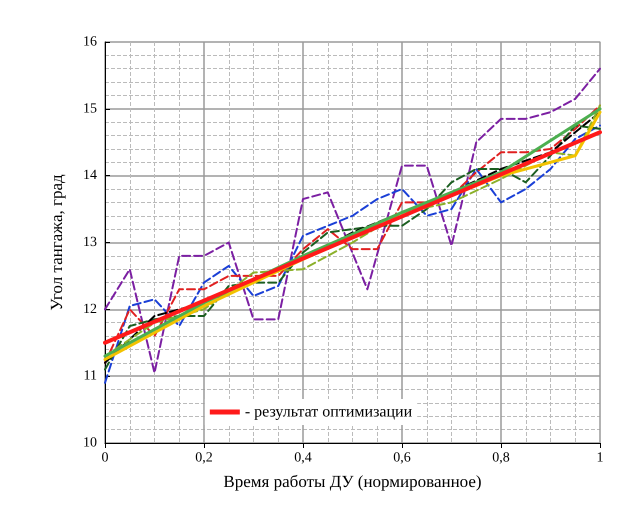  Describe the element at coordinates (402, 458) in the screenshot. I see `x-tick-label: 0,6` at that location.